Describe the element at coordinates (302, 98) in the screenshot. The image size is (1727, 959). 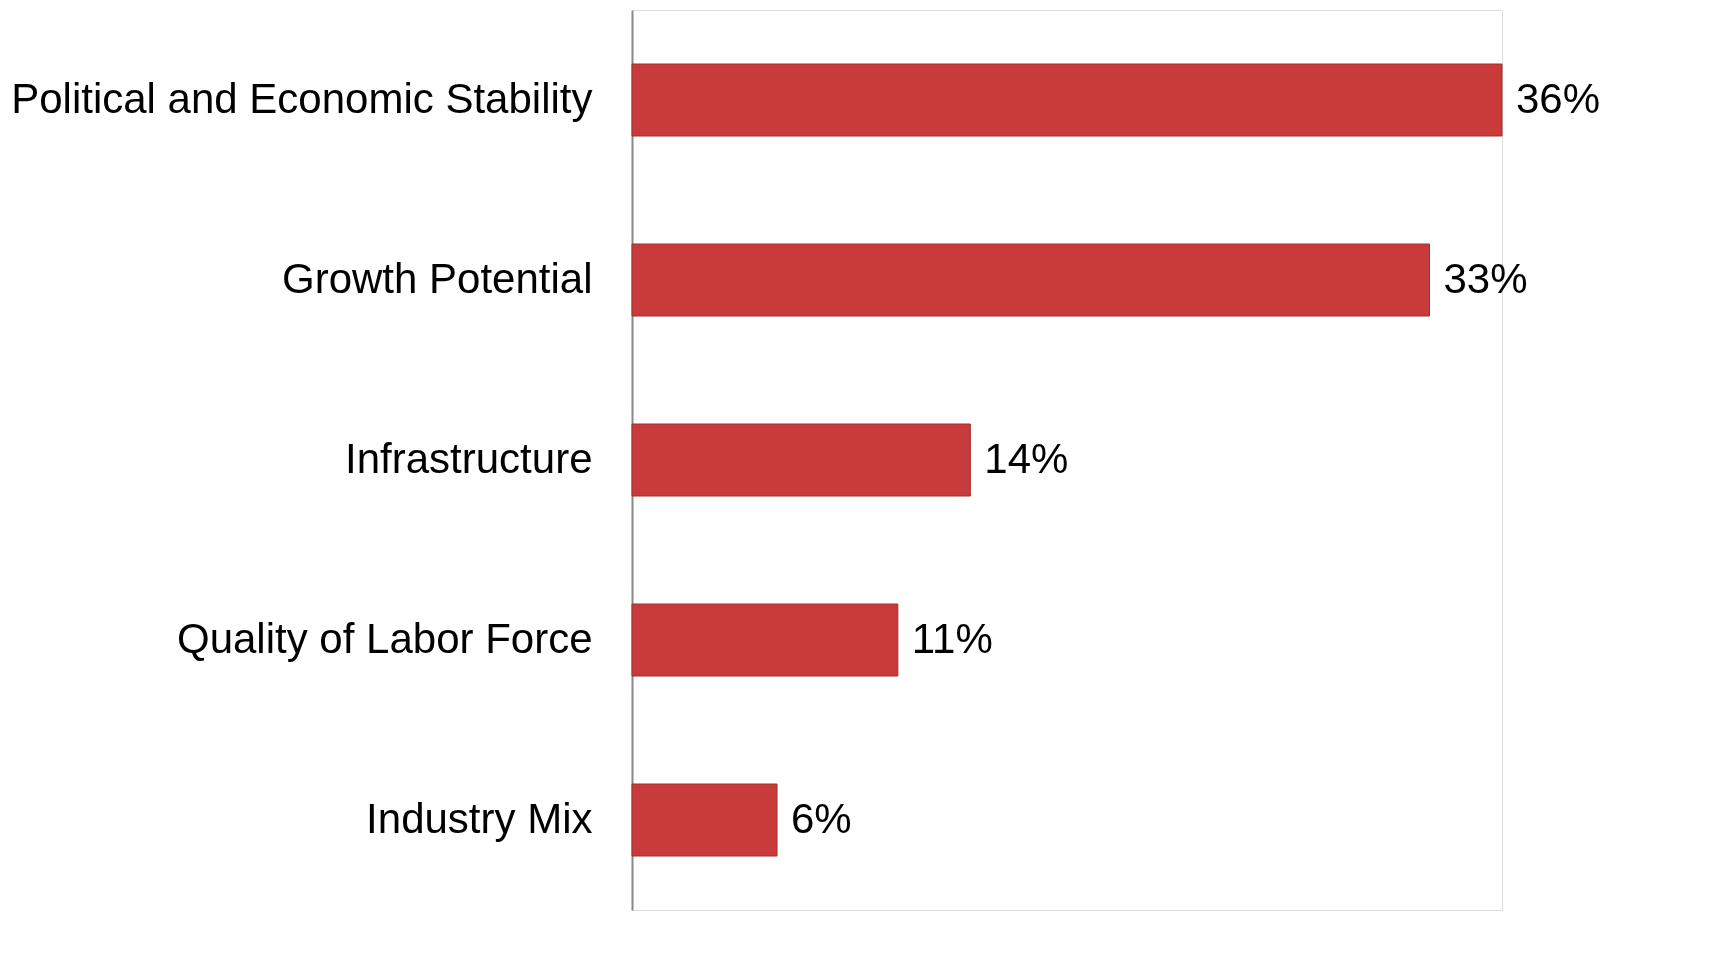
I see `y-tick-label: Political and Economic Stability` at that location.